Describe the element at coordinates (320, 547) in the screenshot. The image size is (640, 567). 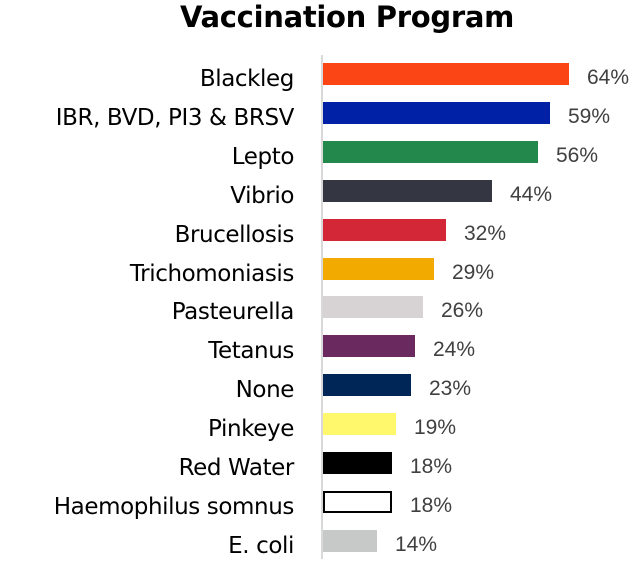
I see `bar-row: E. coli 14%` at that location.